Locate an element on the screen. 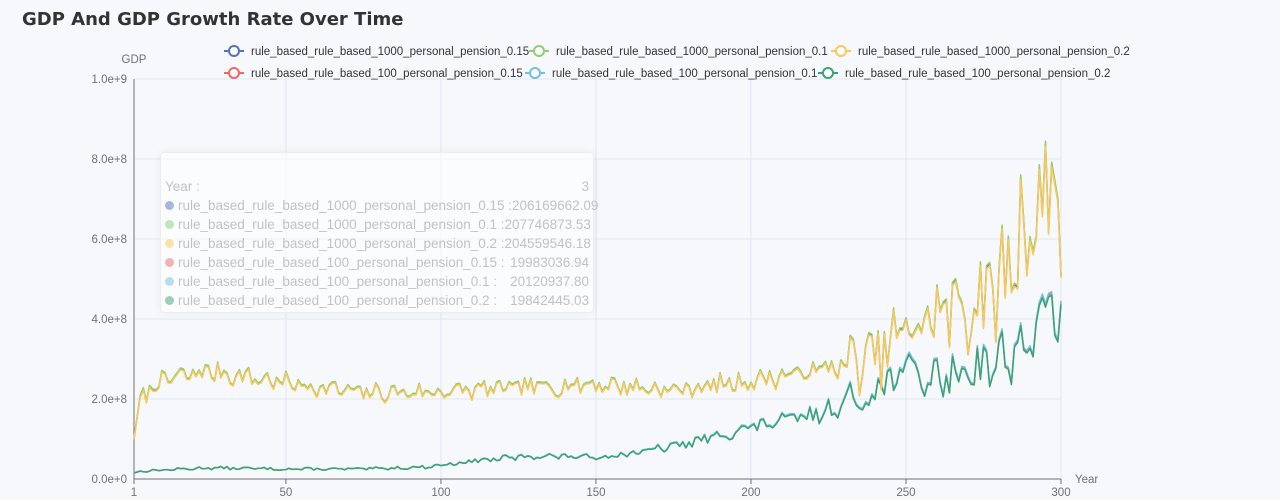 This screenshot has height=500, width=1280. y-tick-label: 4.0e+8 is located at coordinates (110, 320).